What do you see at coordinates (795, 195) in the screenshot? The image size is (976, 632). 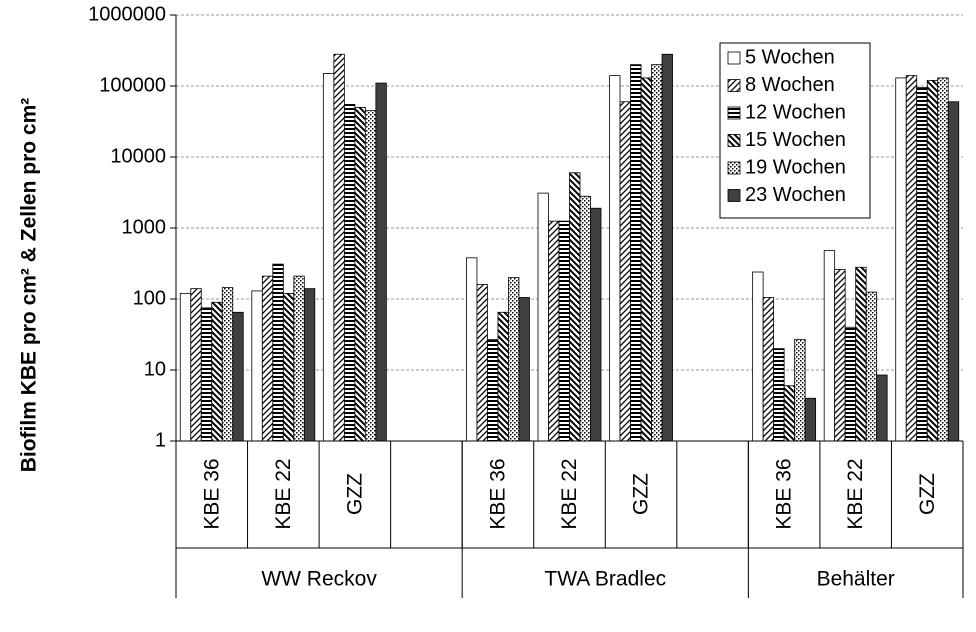 I see `legend-label: 23 Wochen` at bounding box center [795, 195].